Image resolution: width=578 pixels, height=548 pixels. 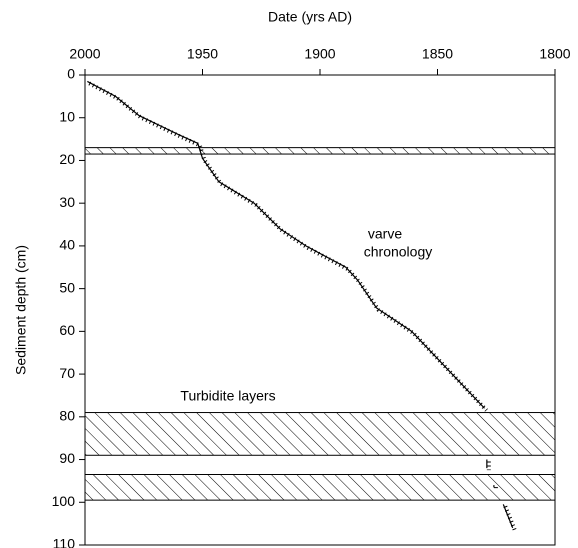 What do you see at coordinates (67, 202) in the screenshot?
I see `y-tick-label: 30` at bounding box center [67, 202].